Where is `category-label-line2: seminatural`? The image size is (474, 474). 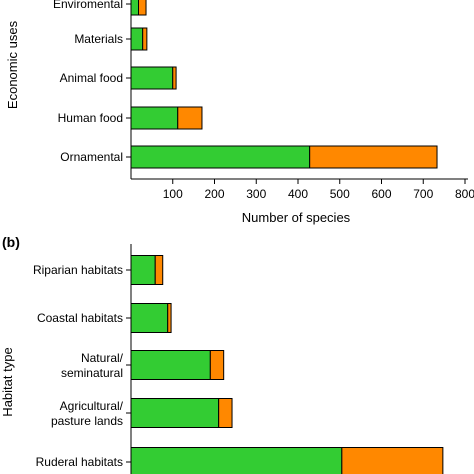 category-label-line2: seminatural is located at coordinates (92, 373).